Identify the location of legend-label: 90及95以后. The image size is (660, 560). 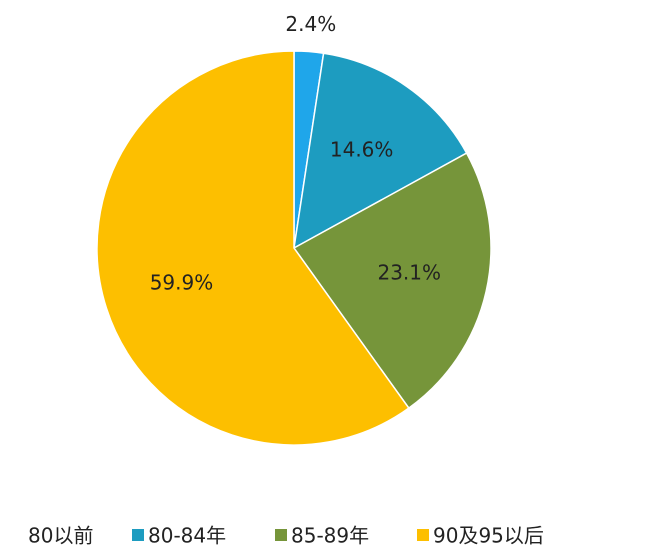
(488, 536).